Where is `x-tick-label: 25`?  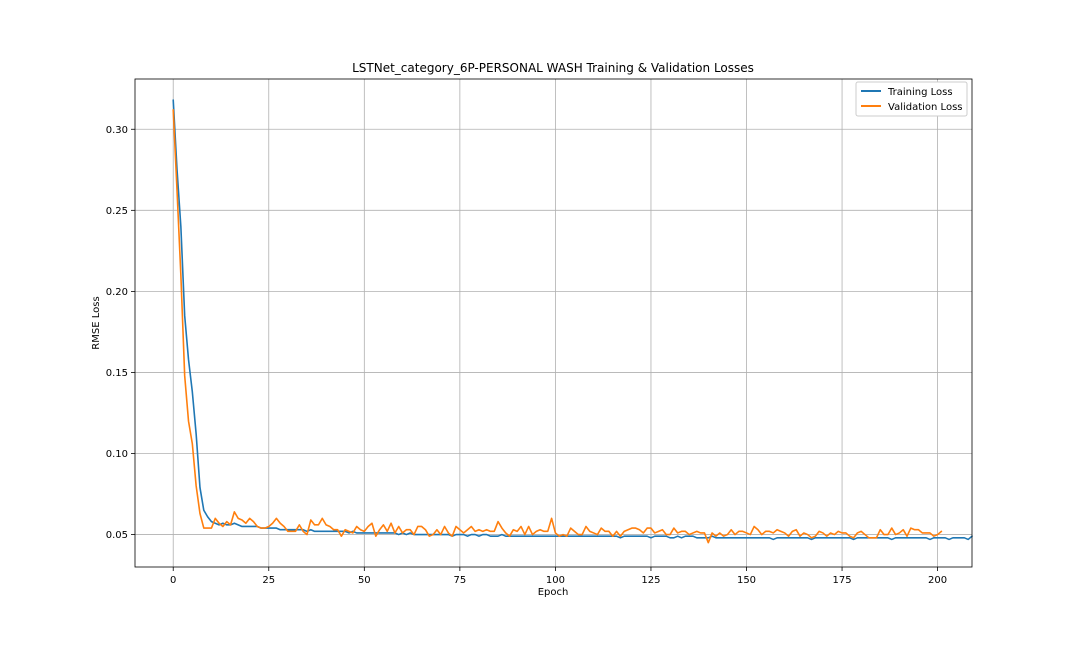 x-tick-label: 25 is located at coordinates (268, 580).